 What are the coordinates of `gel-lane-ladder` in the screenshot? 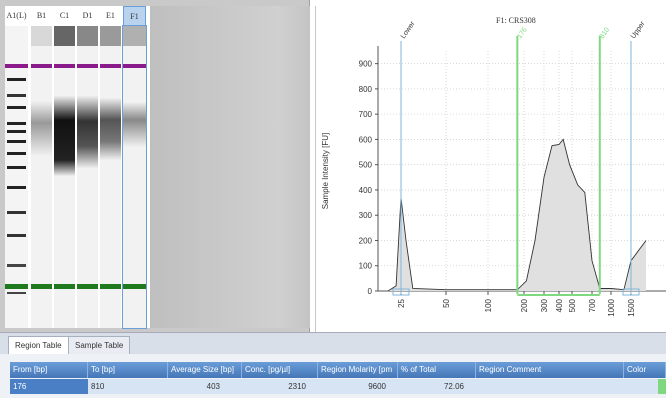 It's located at (16, 177).